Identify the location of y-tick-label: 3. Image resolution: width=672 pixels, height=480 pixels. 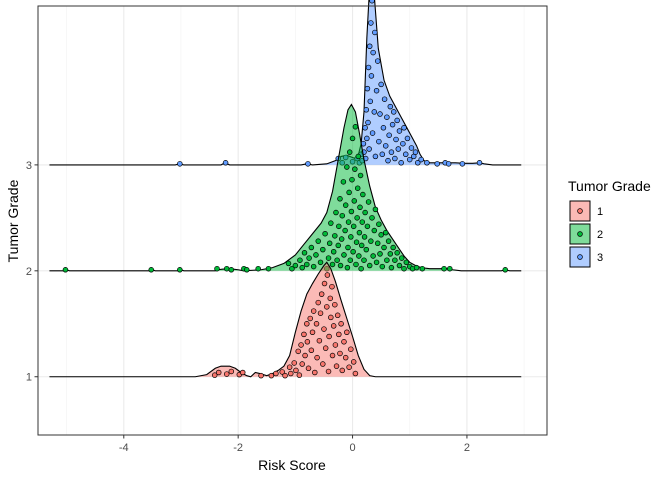
(29, 166).